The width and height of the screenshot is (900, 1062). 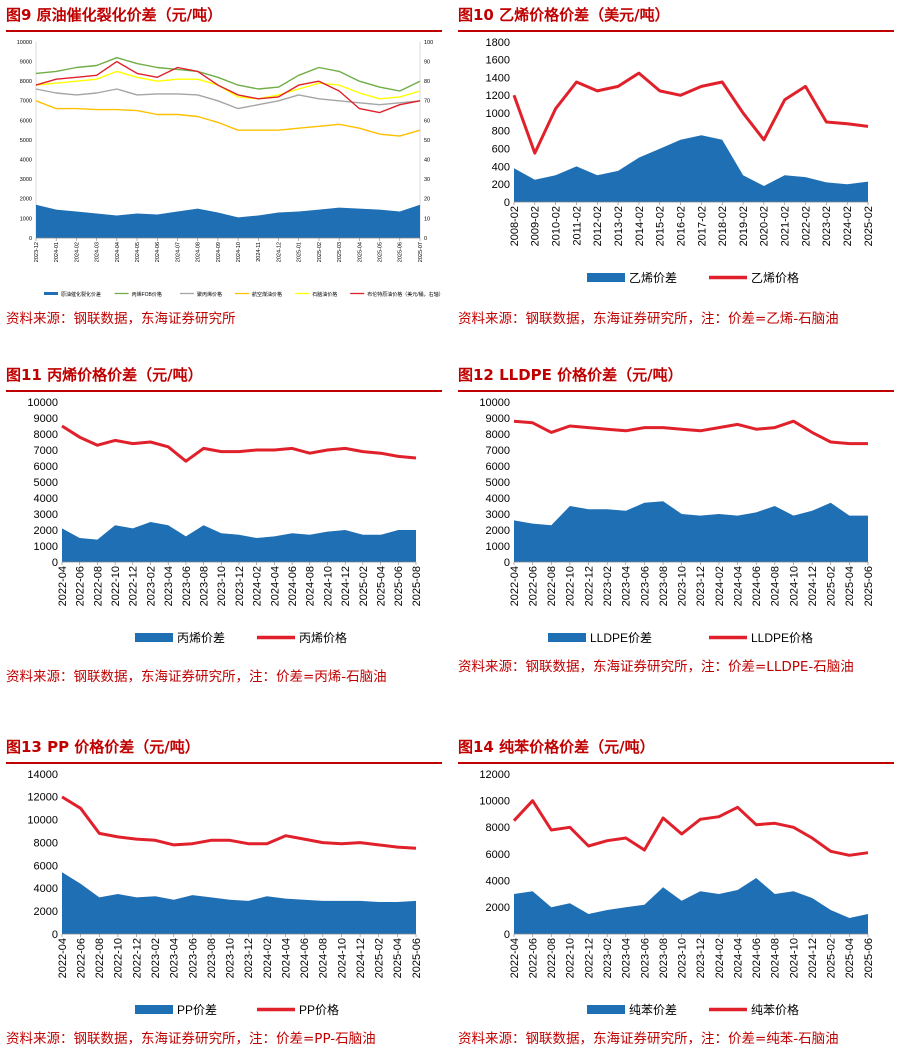 I want to click on x-tick-label: 2025-02, so click(x=832, y=586).